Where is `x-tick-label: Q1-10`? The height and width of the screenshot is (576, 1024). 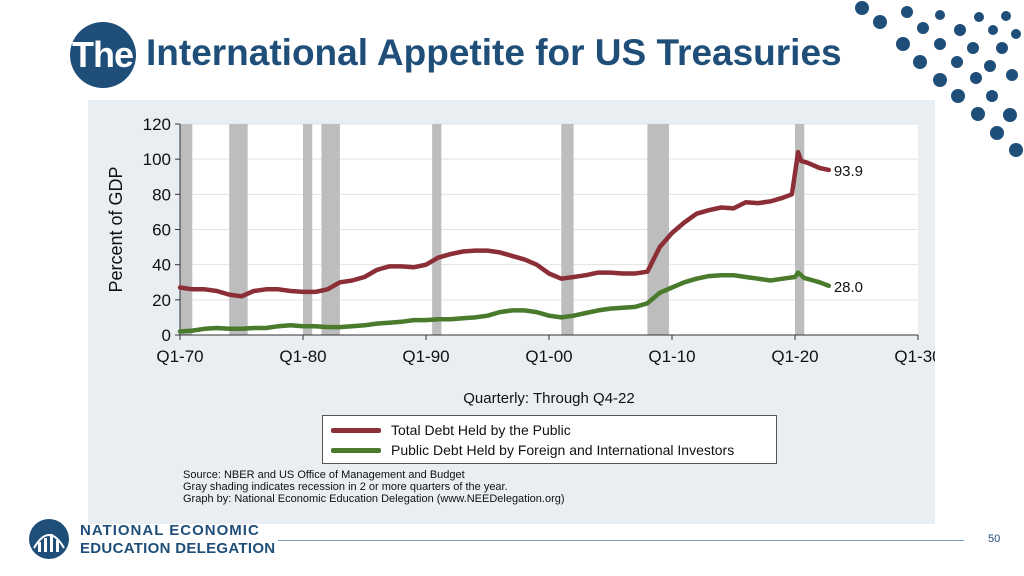
x-tick-label: Q1-10 is located at coordinates (671, 356).